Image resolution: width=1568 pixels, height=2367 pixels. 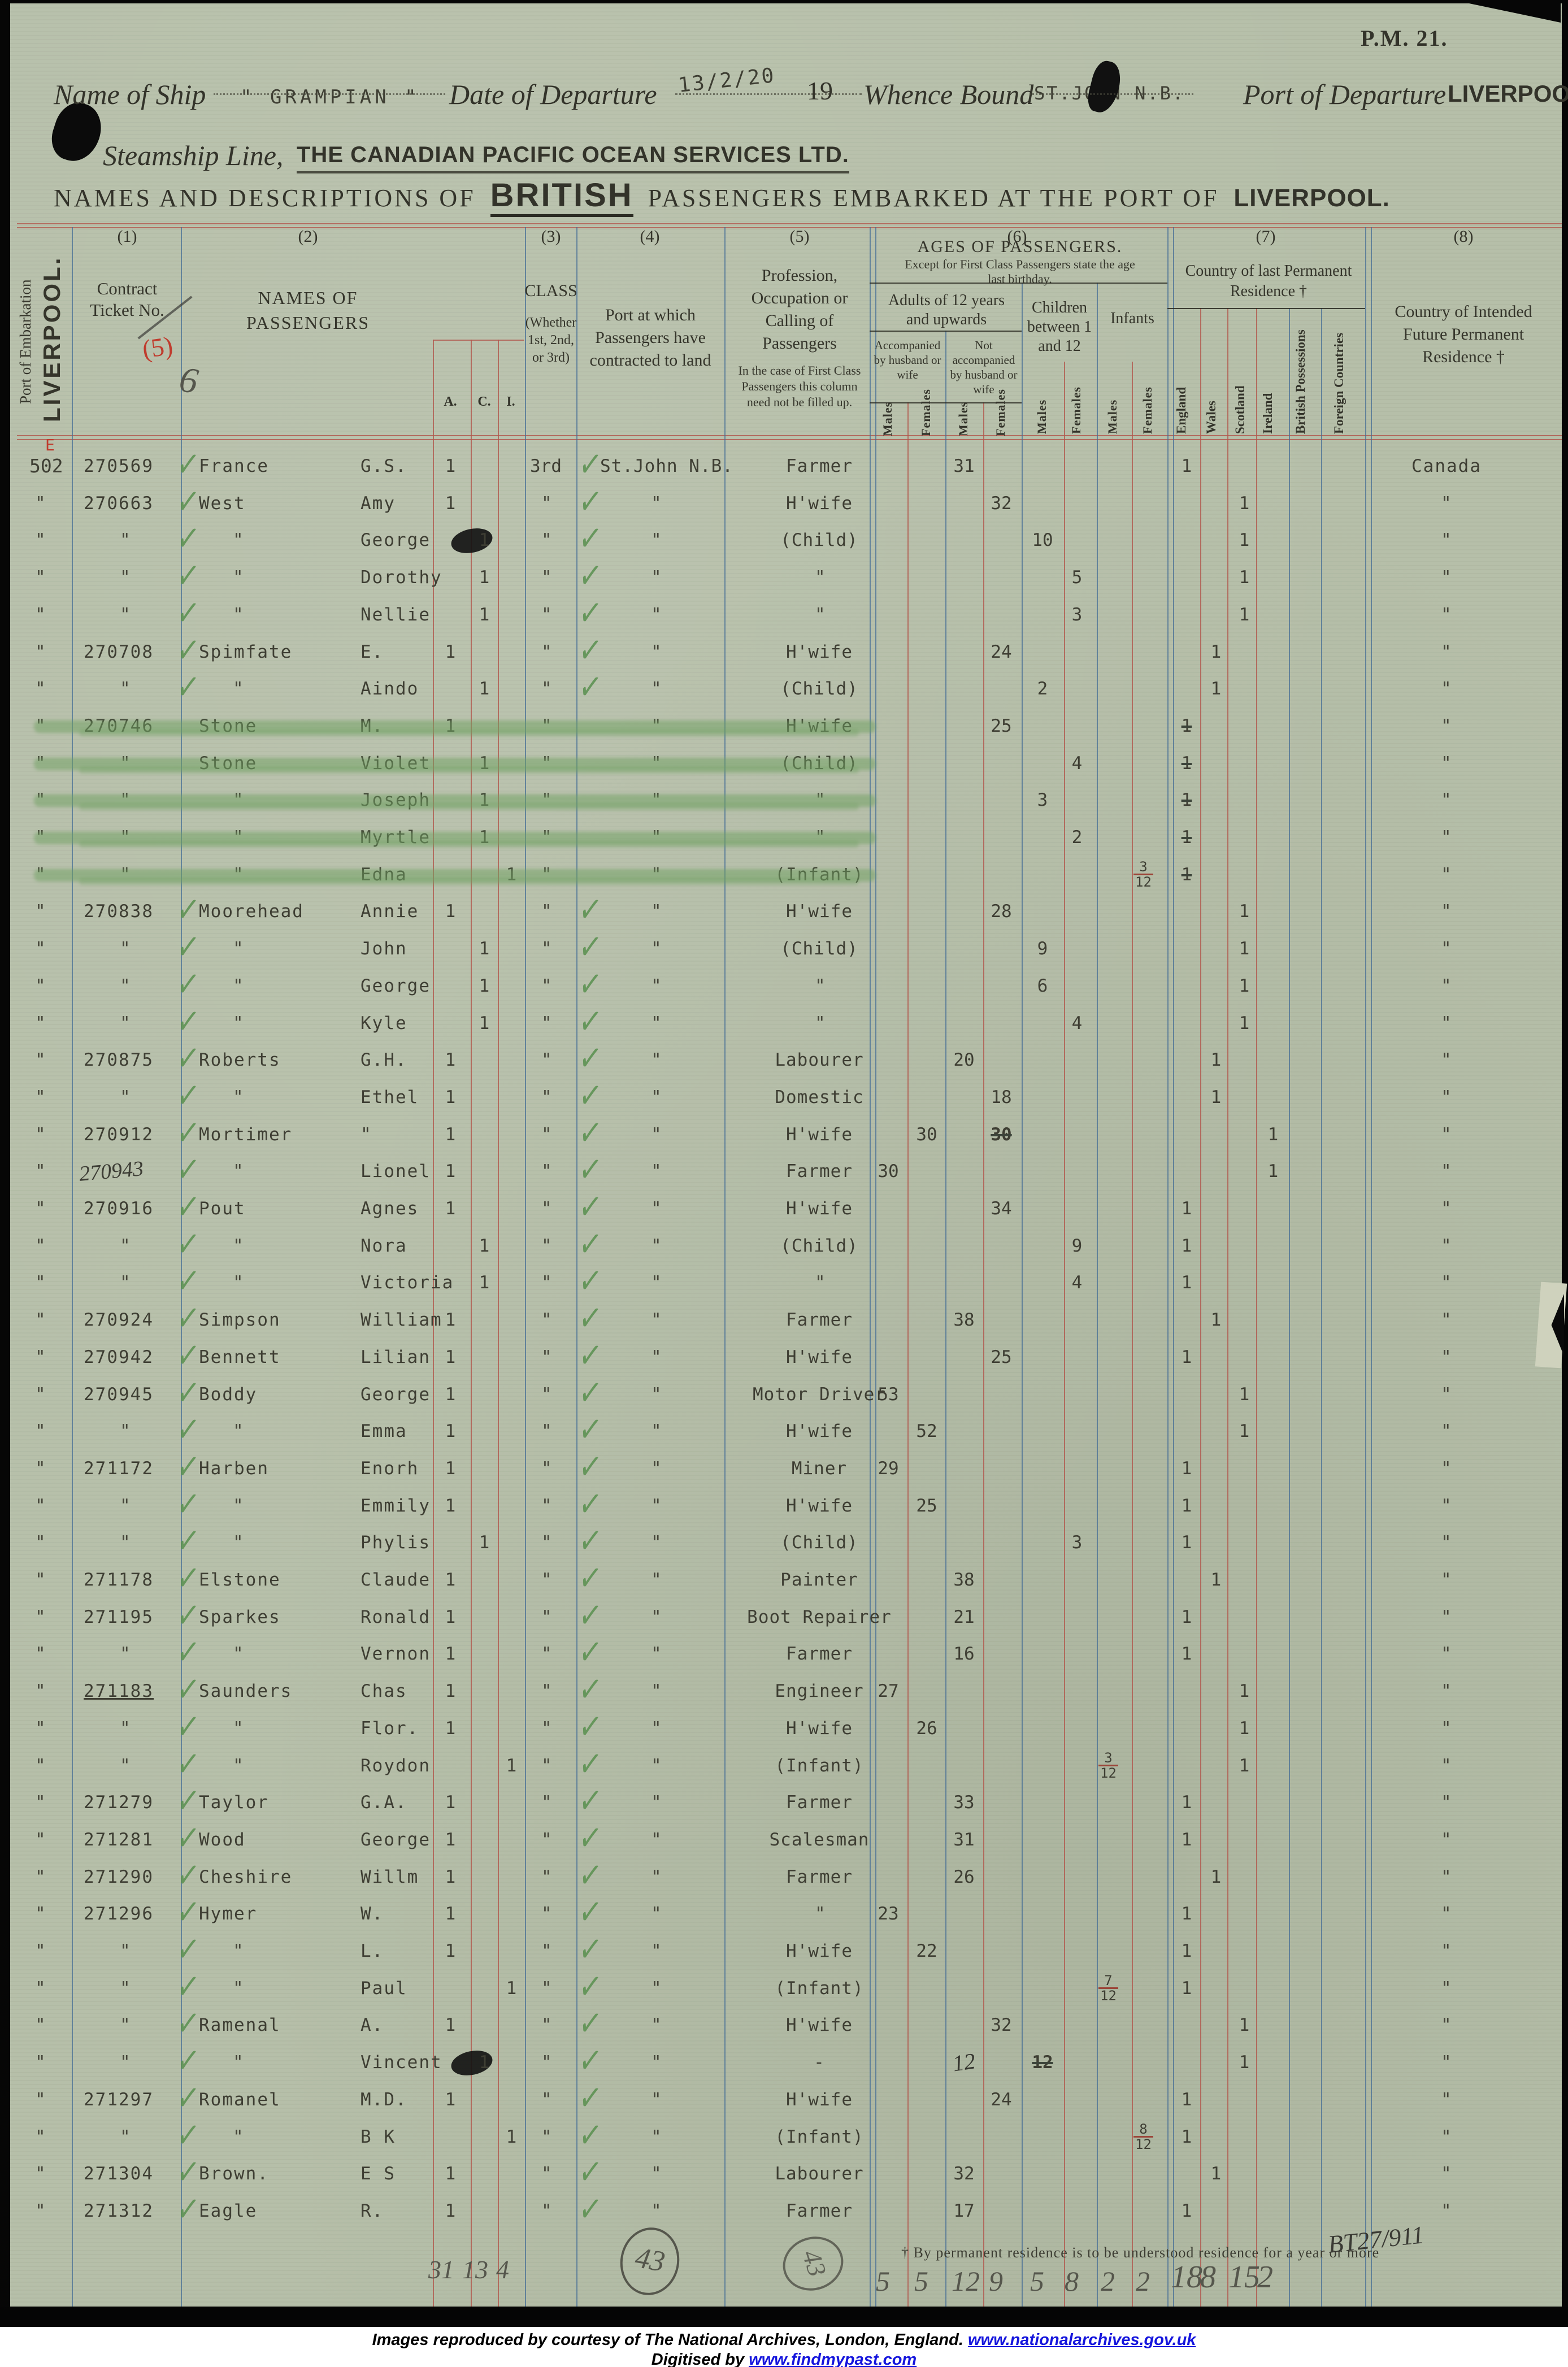 What do you see at coordinates (1143, 874) in the screenshot?
I see `cell-age-fraction: 3 12` at bounding box center [1143, 874].